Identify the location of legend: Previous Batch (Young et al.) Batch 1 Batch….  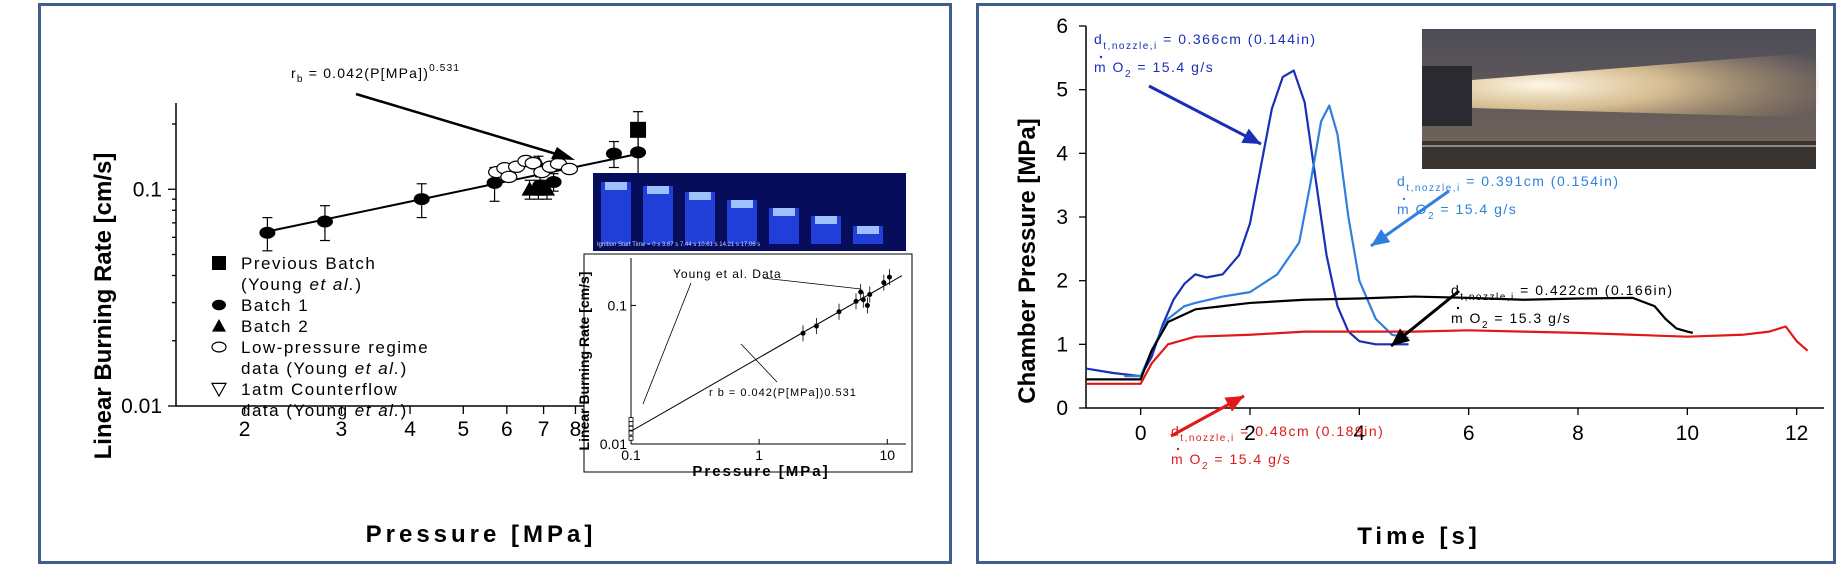
(319, 337).